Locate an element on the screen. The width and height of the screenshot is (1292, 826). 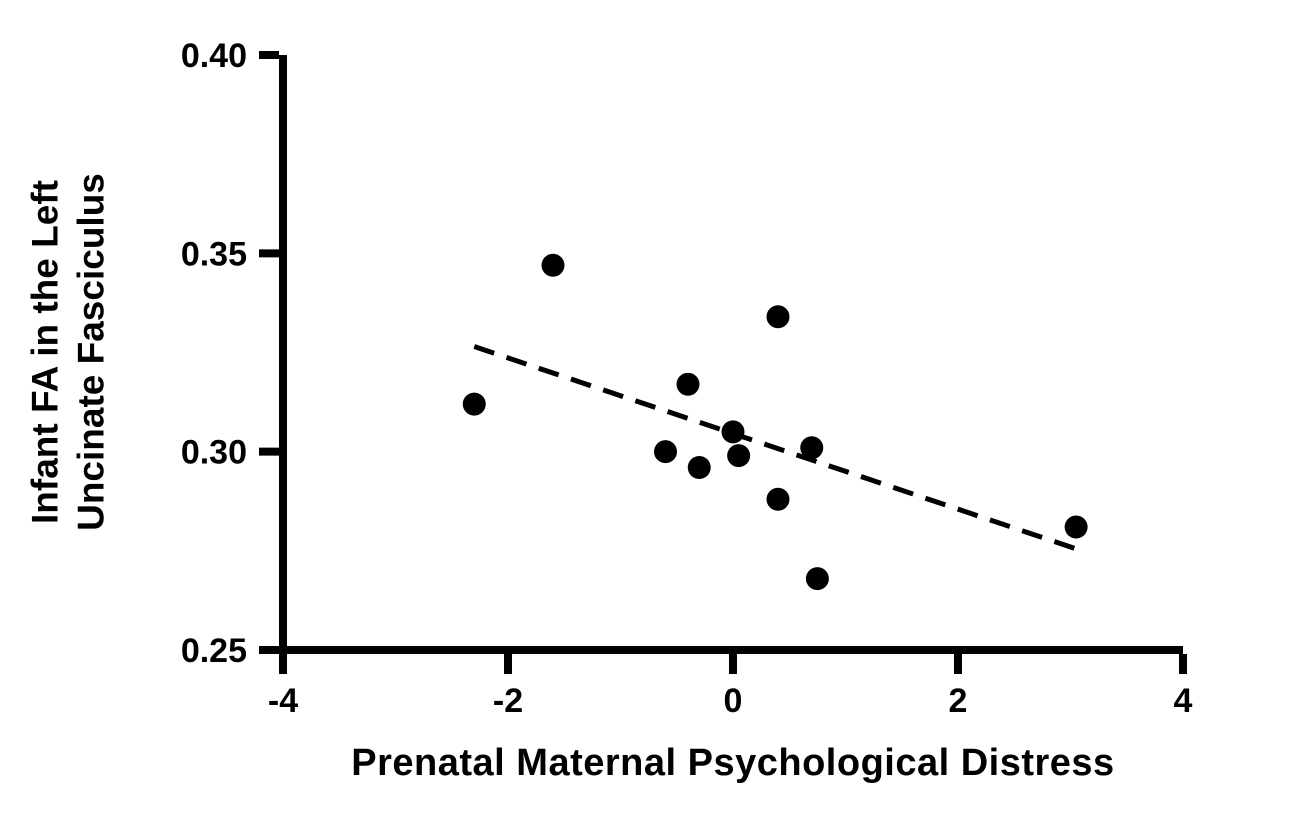
x-tick-label: 2 is located at coordinates (958, 701).